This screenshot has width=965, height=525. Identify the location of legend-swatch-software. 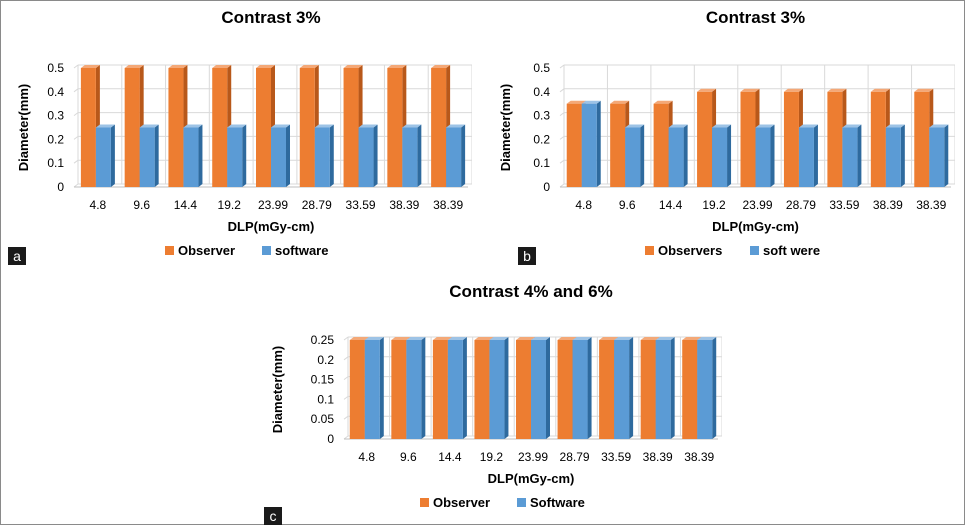
(266, 250).